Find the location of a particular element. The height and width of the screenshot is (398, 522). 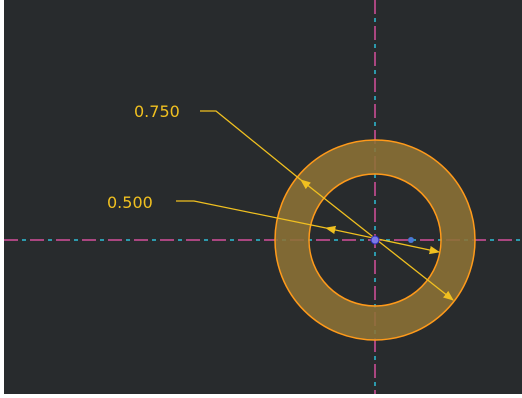

center-point is located at coordinates (375, 240).